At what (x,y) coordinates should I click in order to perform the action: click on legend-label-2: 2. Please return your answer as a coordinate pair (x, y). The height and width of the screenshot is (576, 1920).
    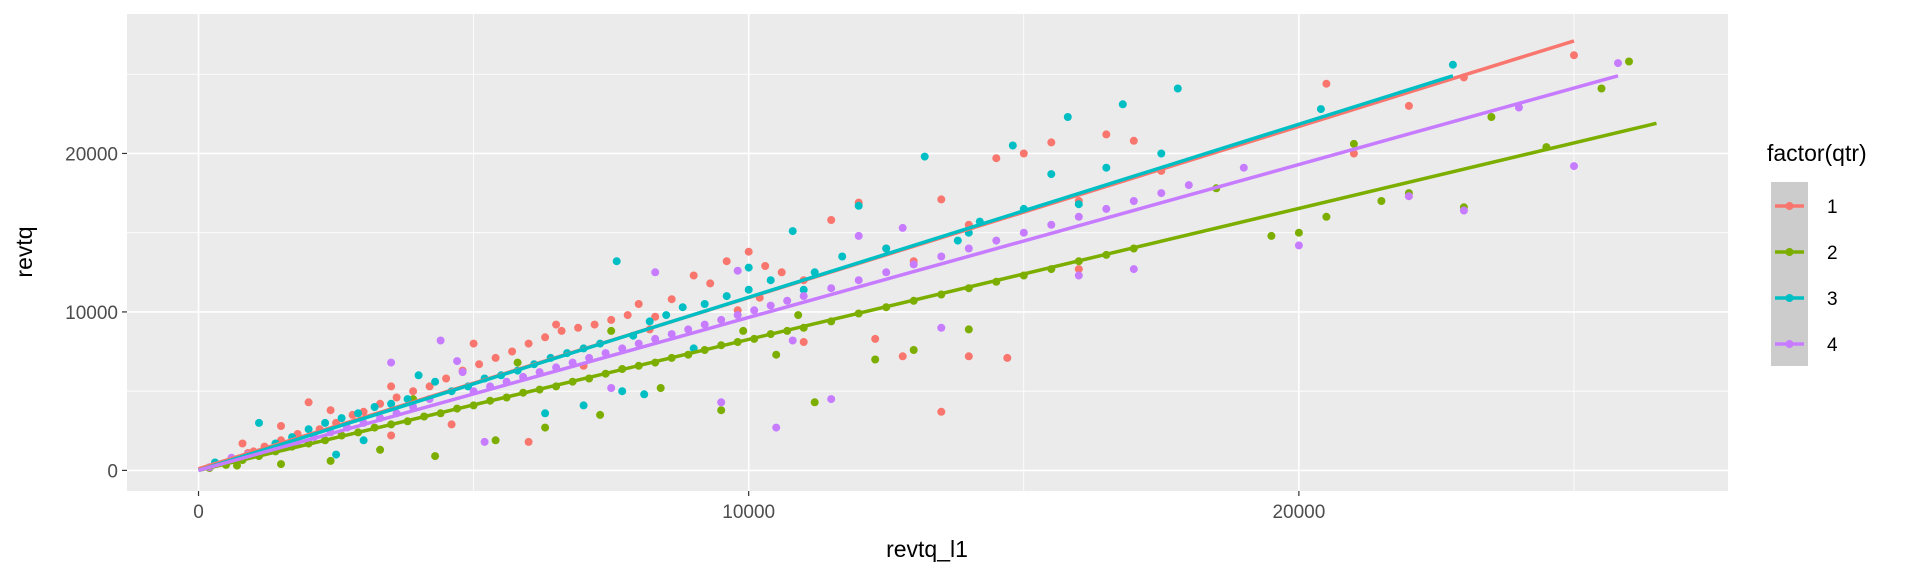
    Looking at the image, I should click on (1832, 253).